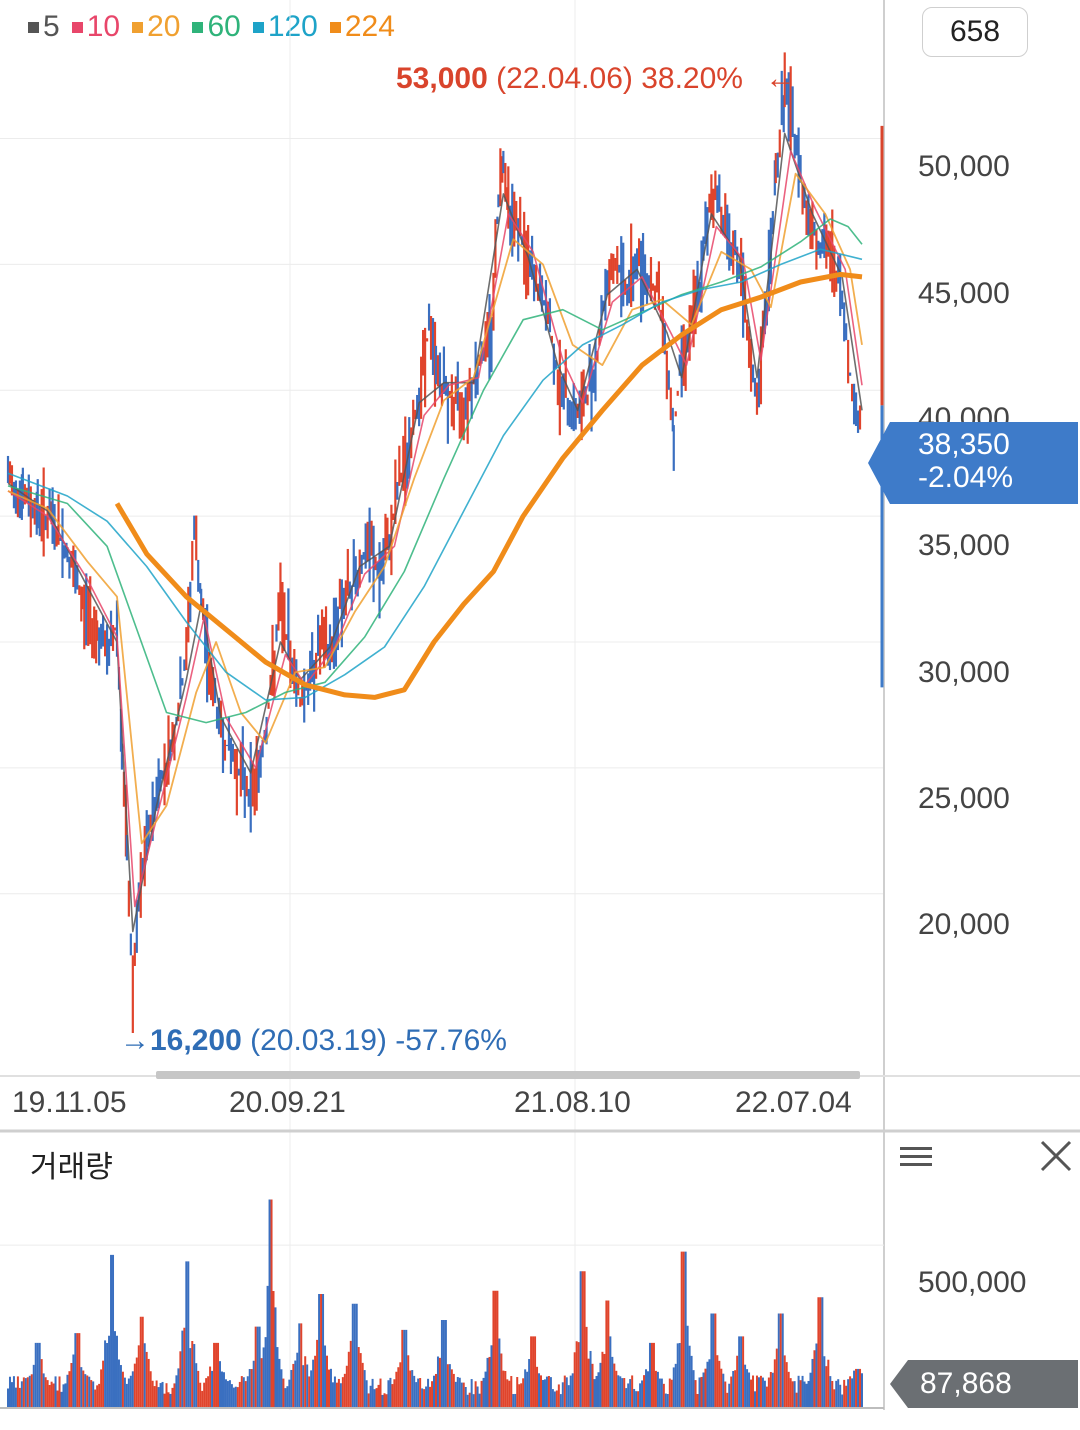  I want to click on low-date: (20.03.19), so click(318, 1040).